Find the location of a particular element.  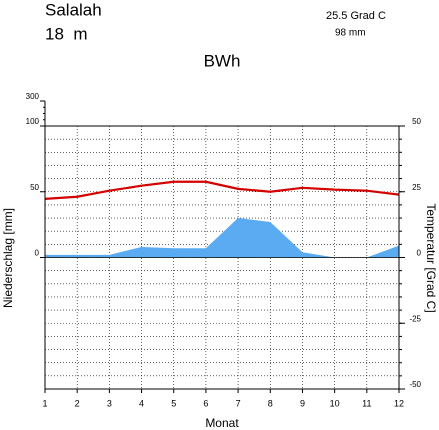

temperature-line is located at coordinates (222, 190).